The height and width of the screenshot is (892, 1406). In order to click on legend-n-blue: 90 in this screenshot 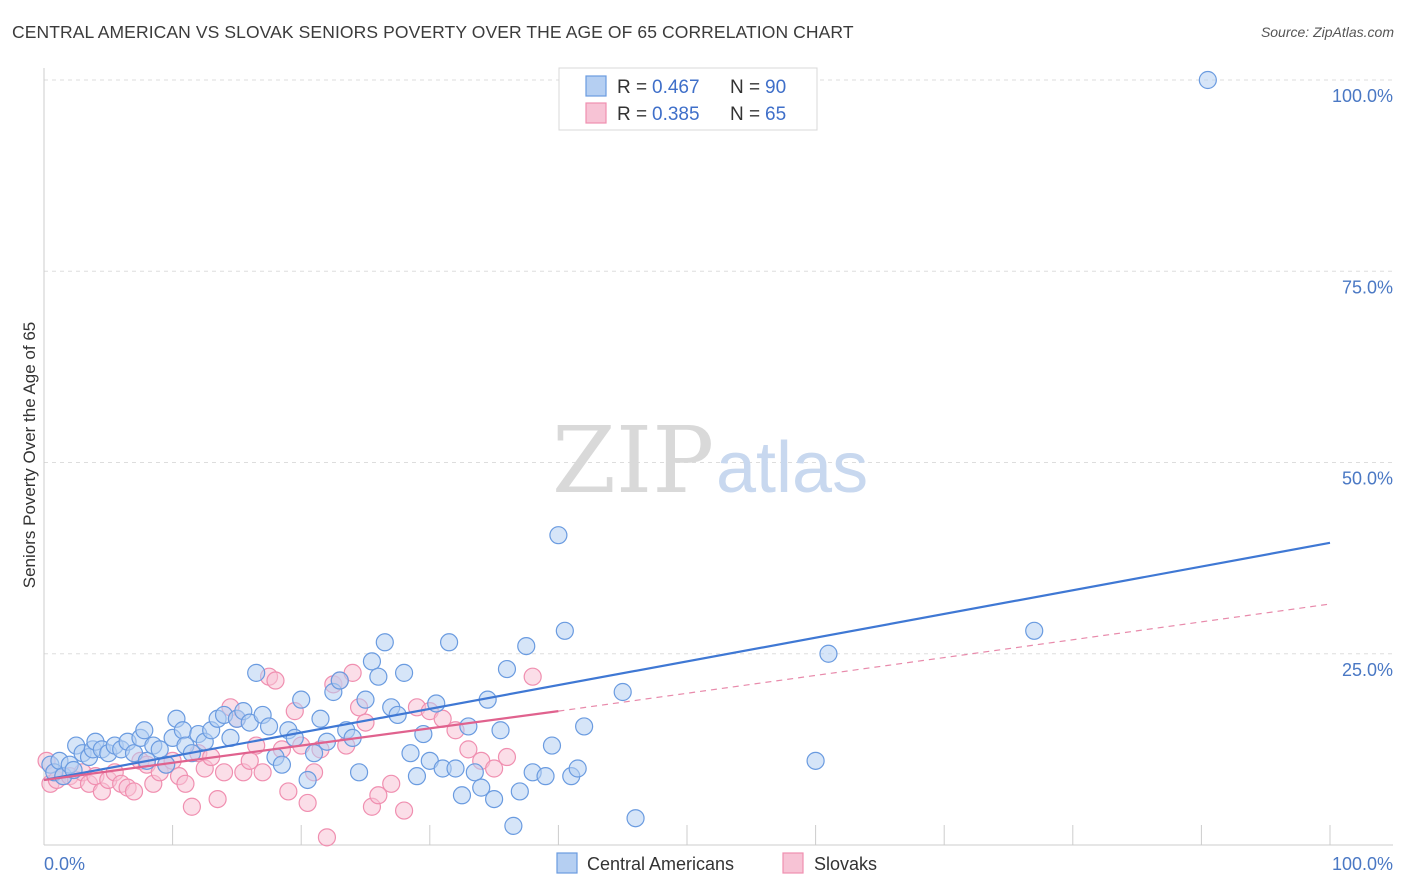, I will do `click(775, 87)`.